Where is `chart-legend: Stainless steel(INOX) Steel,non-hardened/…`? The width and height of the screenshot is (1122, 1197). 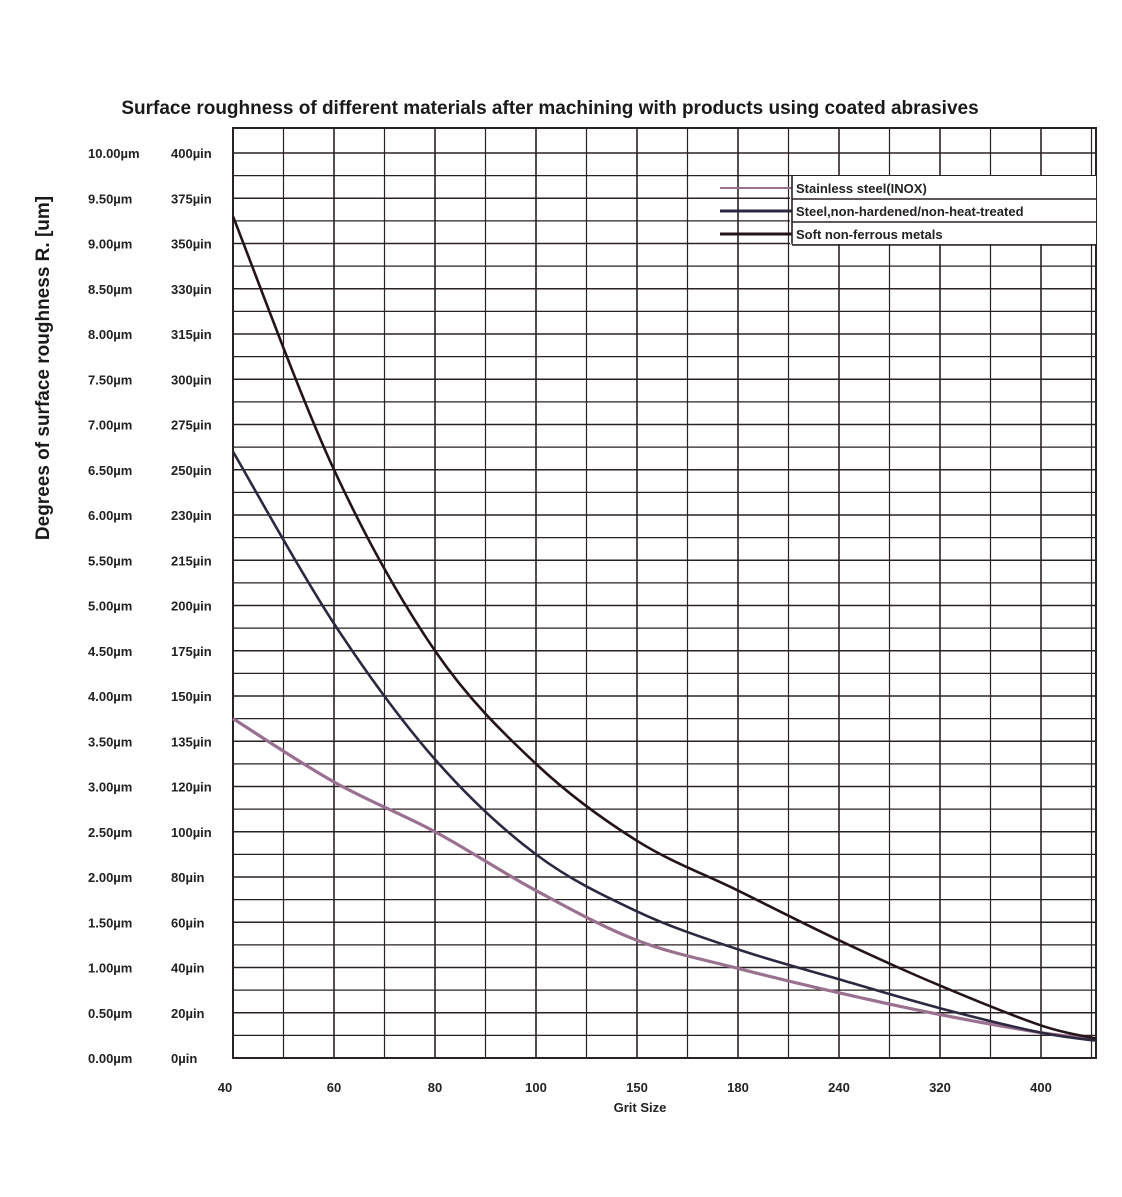 chart-legend: Stainless steel(INOX) Steel,non-hardened/… is located at coordinates (908, 211).